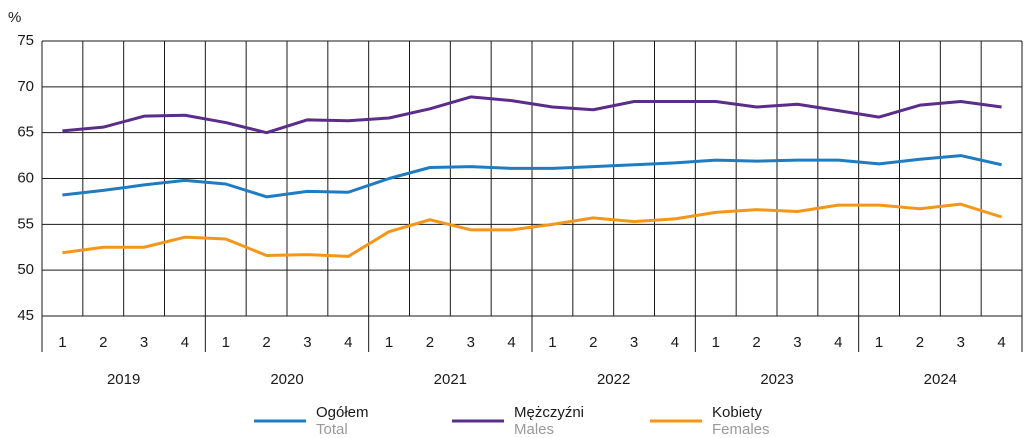 Image resolution: width=1028 pixels, height=438 pixels. Describe the element at coordinates (25, 132) in the screenshot. I see `y-tick-label: 65` at that location.